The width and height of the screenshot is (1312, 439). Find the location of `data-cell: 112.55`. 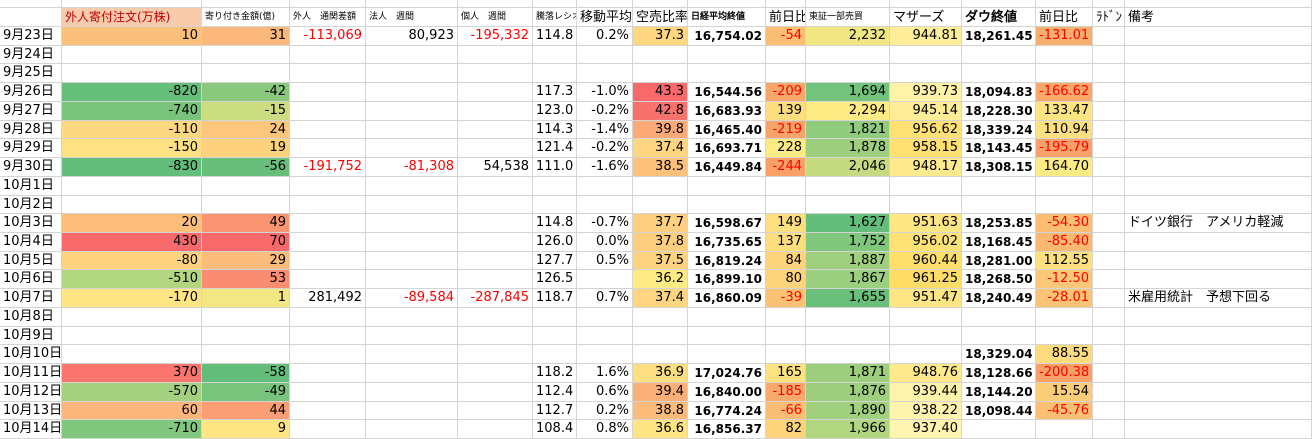

data-cell: 112.55 is located at coordinates (1064, 261).